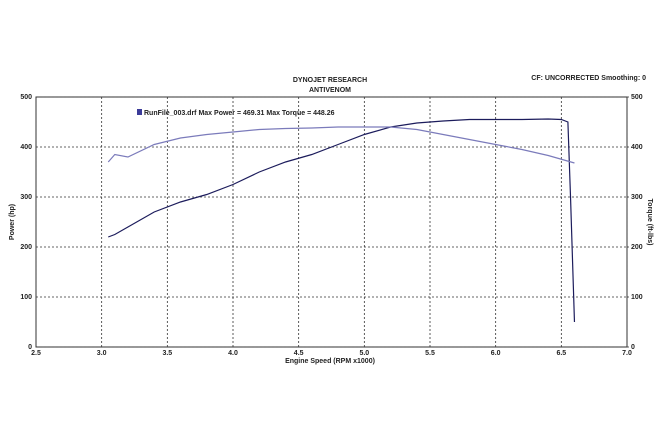  Describe the element at coordinates (364, 353) in the screenshot. I see `x-tick-label: 5.0` at that location.